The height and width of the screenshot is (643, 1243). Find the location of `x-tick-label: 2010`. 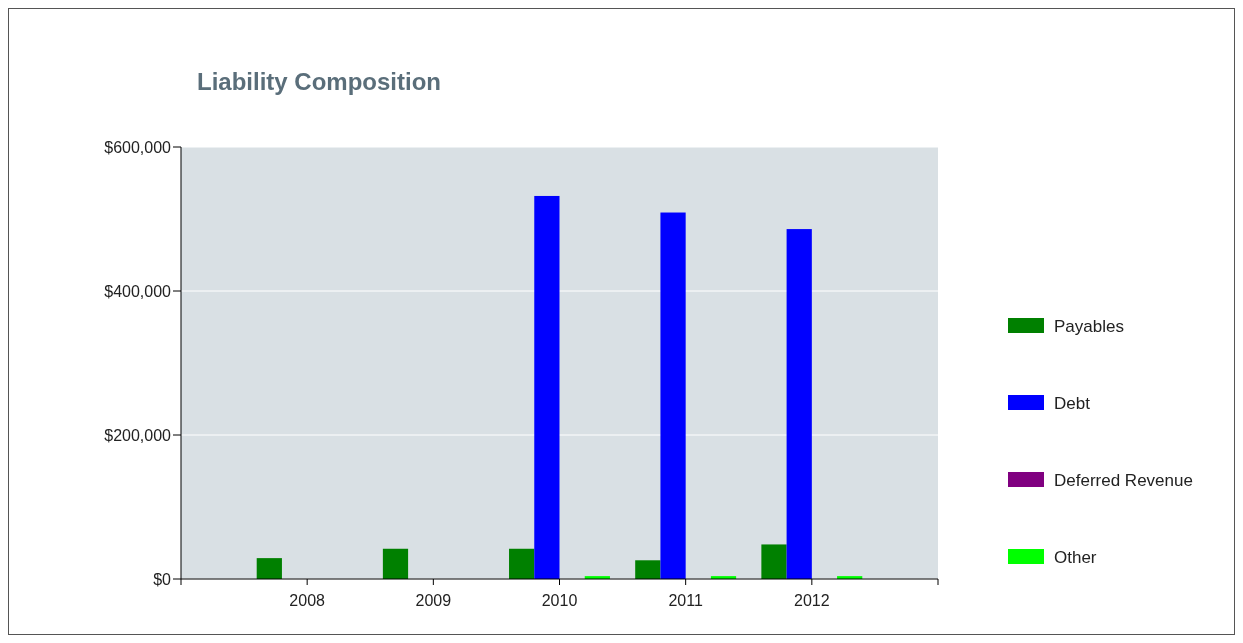

x-tick-label: 2010 is located at coordinates (559, 600).